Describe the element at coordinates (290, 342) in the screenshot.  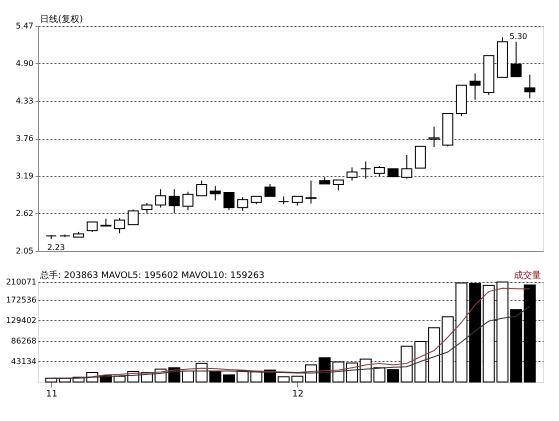
I see `line-series` at that location.